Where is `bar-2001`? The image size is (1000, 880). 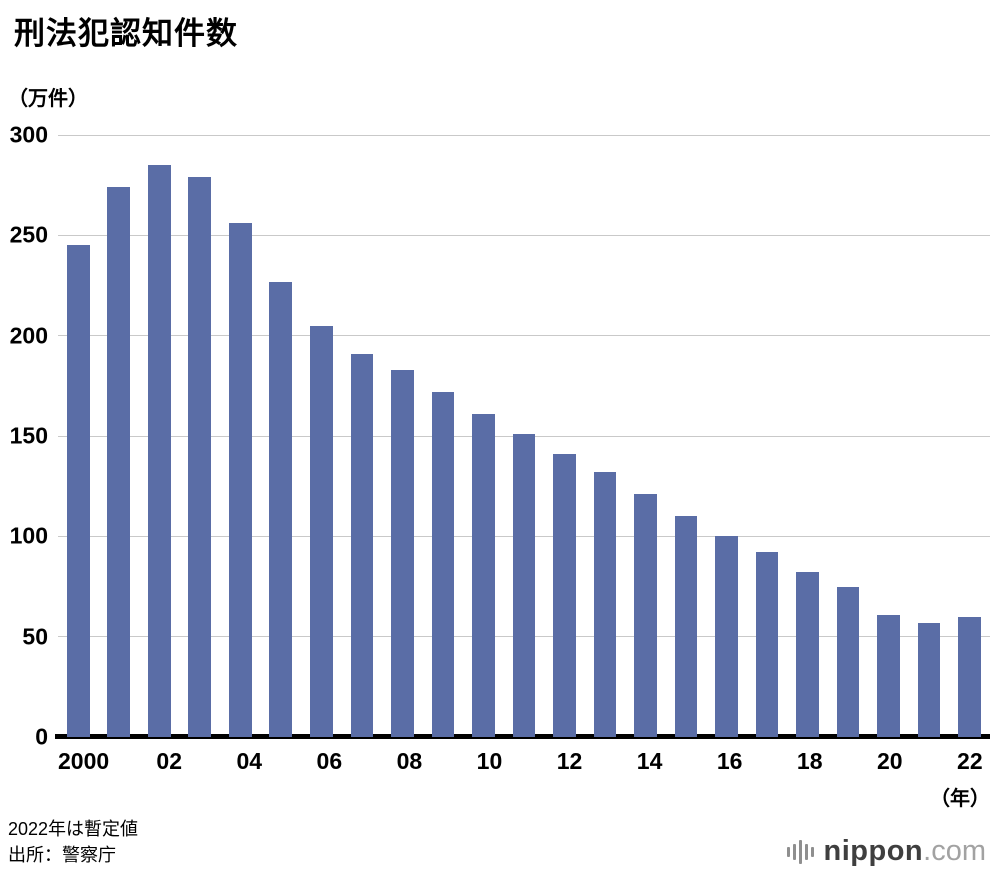 bar-2001 is located at coordinates (119, 462).